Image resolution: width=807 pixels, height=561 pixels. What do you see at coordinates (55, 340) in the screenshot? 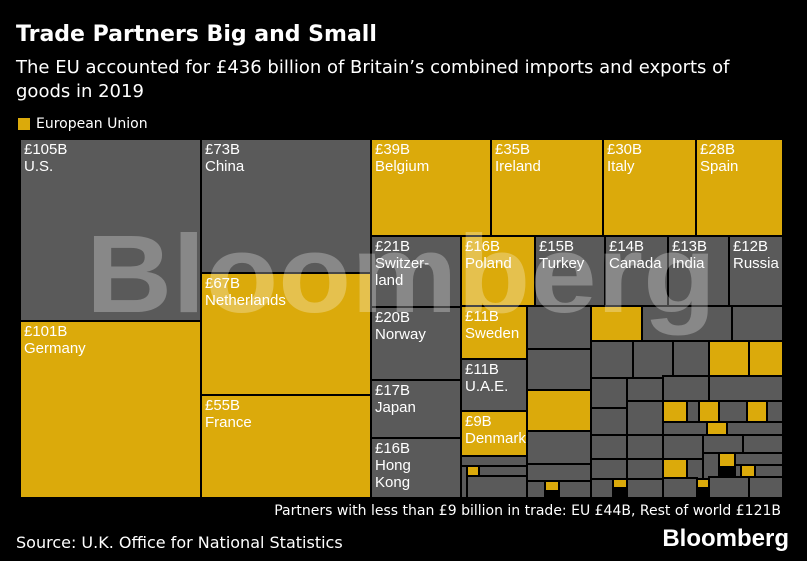
I see `tile-label-germany: £101B Germany` at bounding box center [55, 340].